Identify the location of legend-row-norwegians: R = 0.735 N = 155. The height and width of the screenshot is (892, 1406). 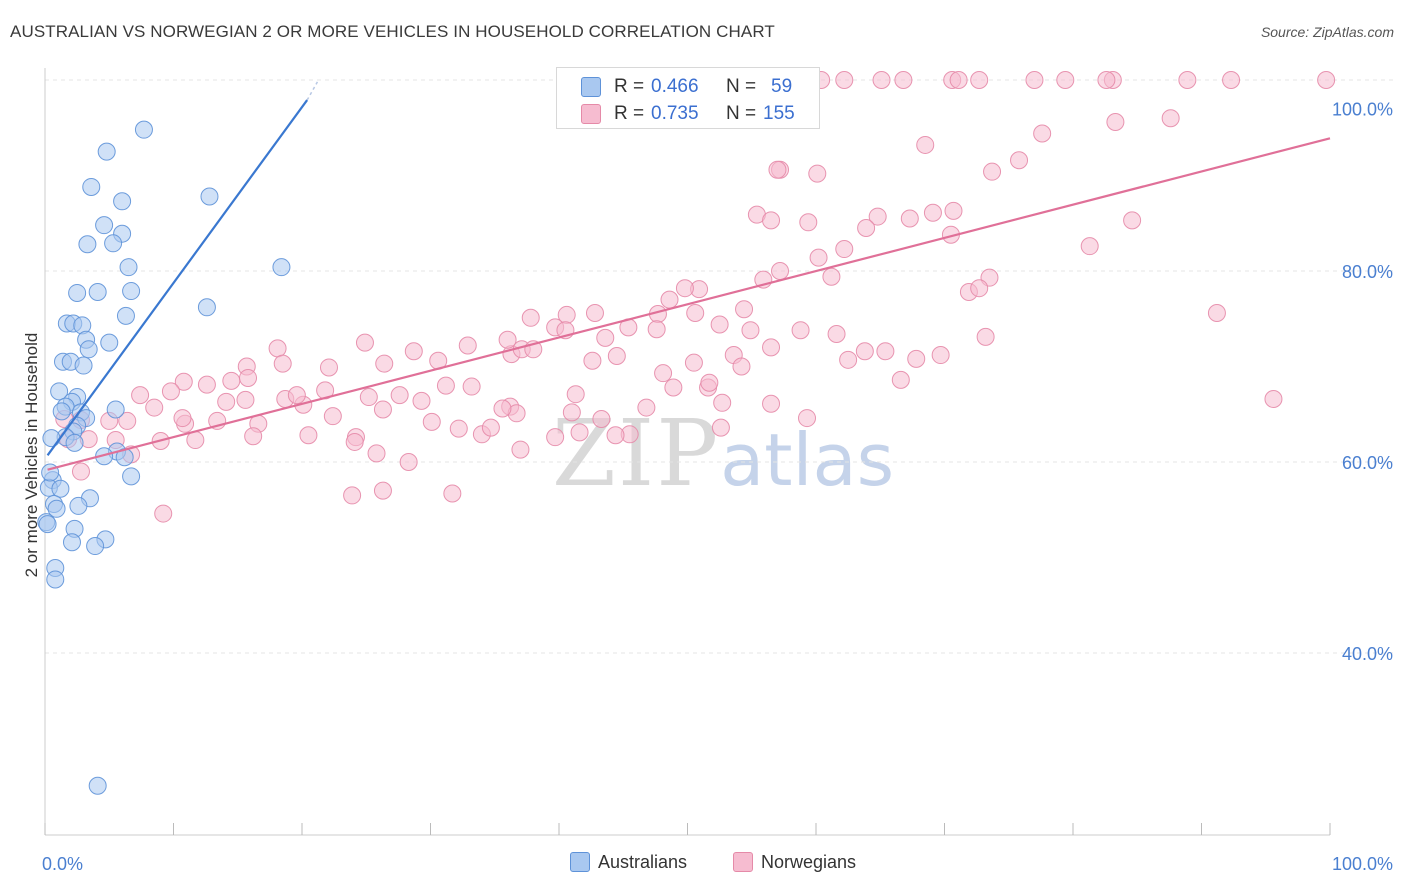
(688, 114).